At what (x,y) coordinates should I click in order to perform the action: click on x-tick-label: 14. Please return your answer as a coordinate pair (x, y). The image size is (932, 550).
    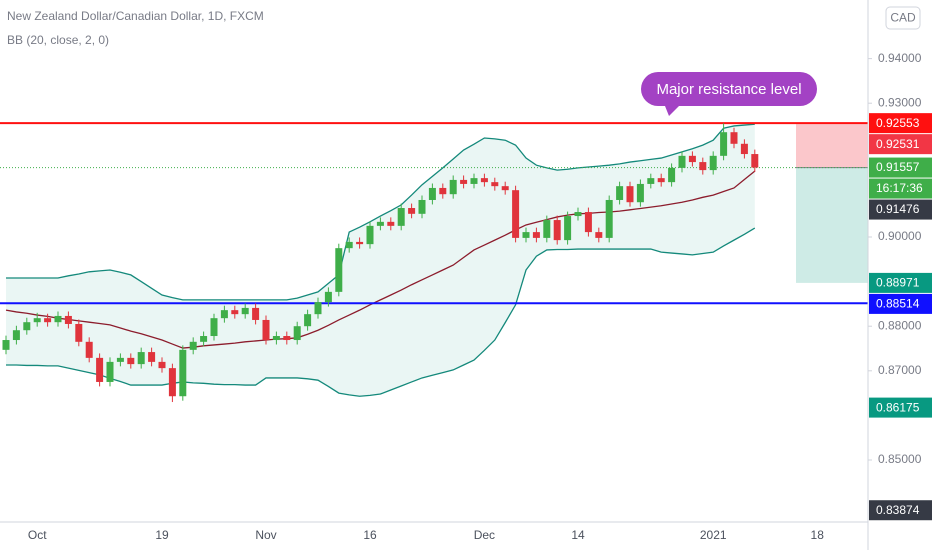
    Looking at the image, I should click on (578, 535).